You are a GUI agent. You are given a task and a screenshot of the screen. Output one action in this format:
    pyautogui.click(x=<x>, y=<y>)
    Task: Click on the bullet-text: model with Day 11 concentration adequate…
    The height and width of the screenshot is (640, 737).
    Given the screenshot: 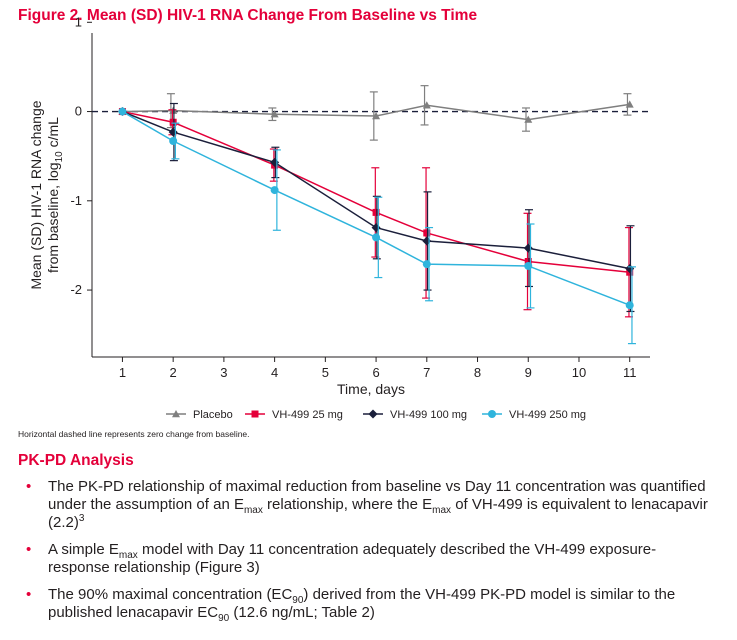 What is the action you would take?
    pyautogui.click(x=352, y=558)
    